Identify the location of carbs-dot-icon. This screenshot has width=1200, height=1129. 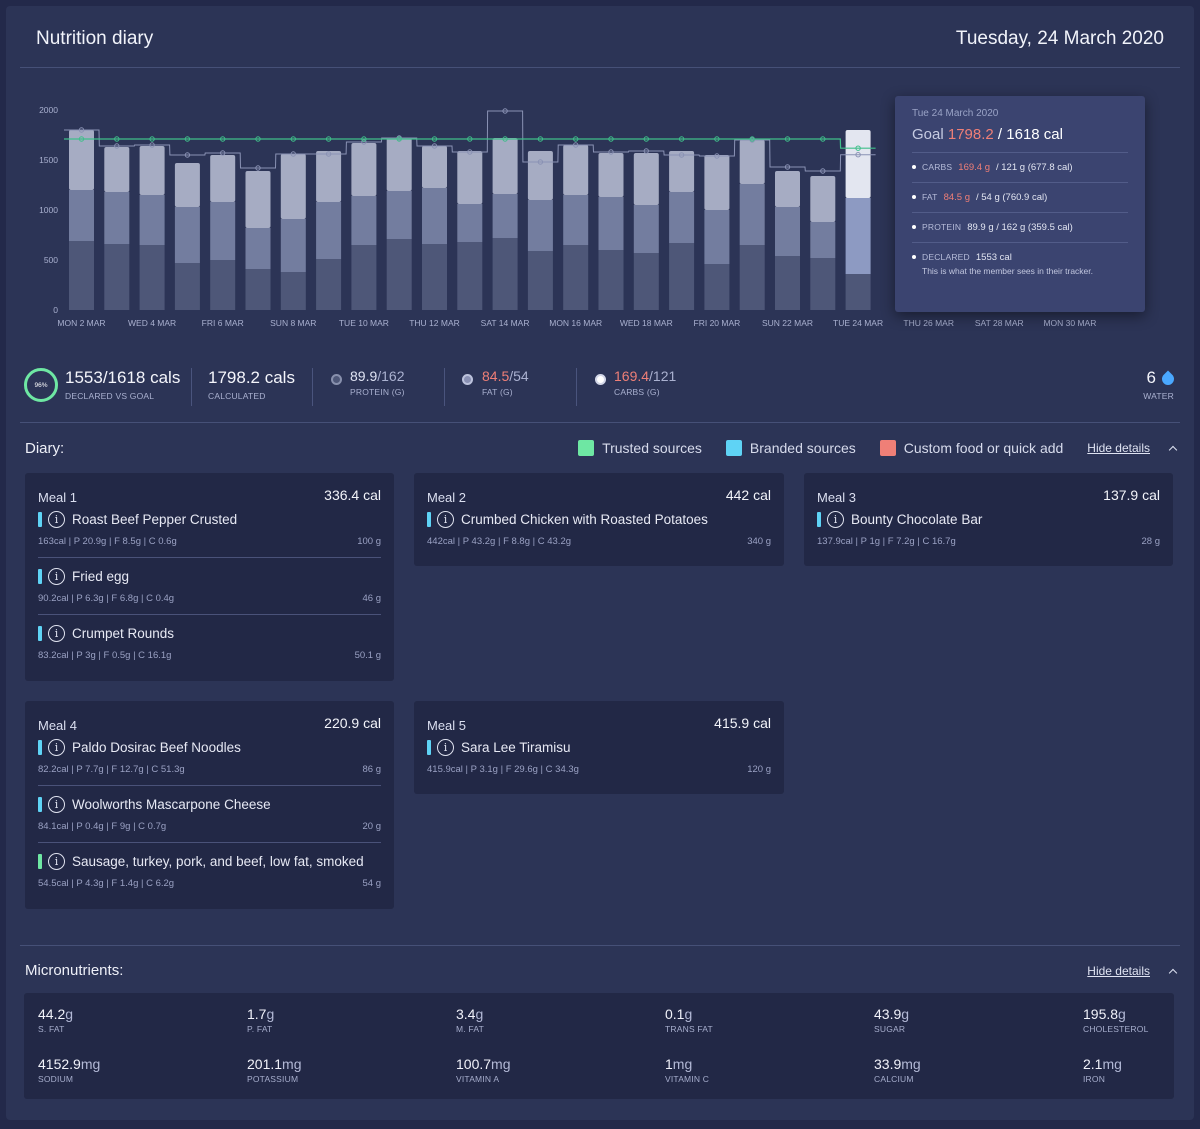
(600, 379).